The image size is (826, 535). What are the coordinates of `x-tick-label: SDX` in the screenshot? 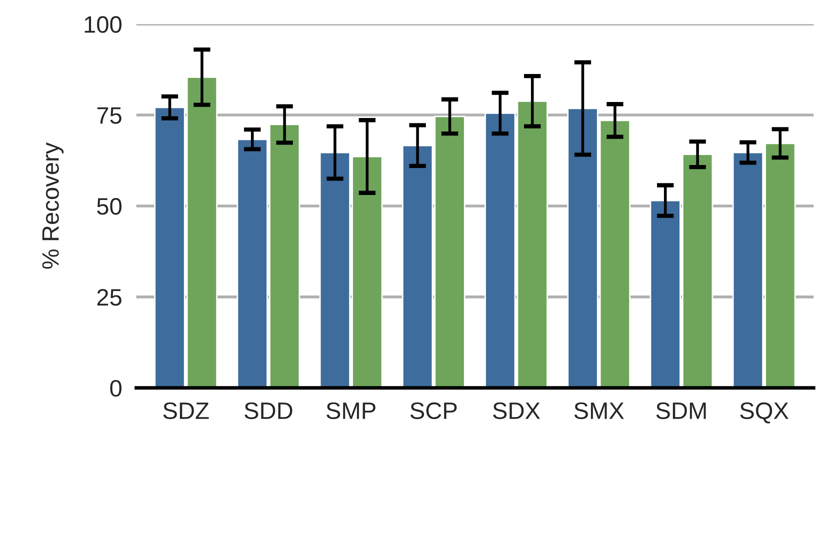 It's located at (516, 411).